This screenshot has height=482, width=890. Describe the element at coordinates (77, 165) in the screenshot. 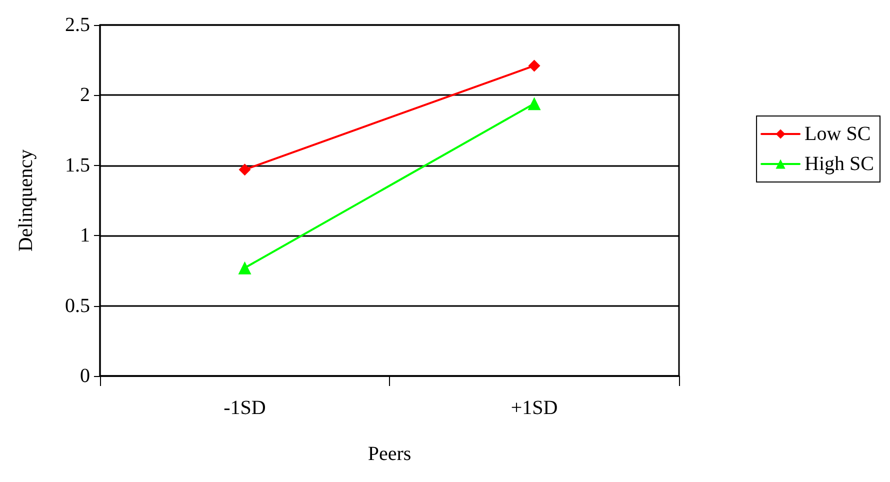

I see `y-tick-label: 1.5` at that location.